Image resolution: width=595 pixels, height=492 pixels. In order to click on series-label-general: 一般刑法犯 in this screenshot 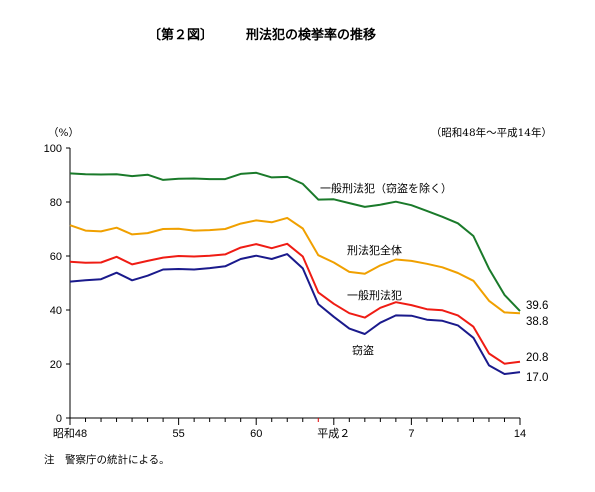, I will do `click(374, 295)`.